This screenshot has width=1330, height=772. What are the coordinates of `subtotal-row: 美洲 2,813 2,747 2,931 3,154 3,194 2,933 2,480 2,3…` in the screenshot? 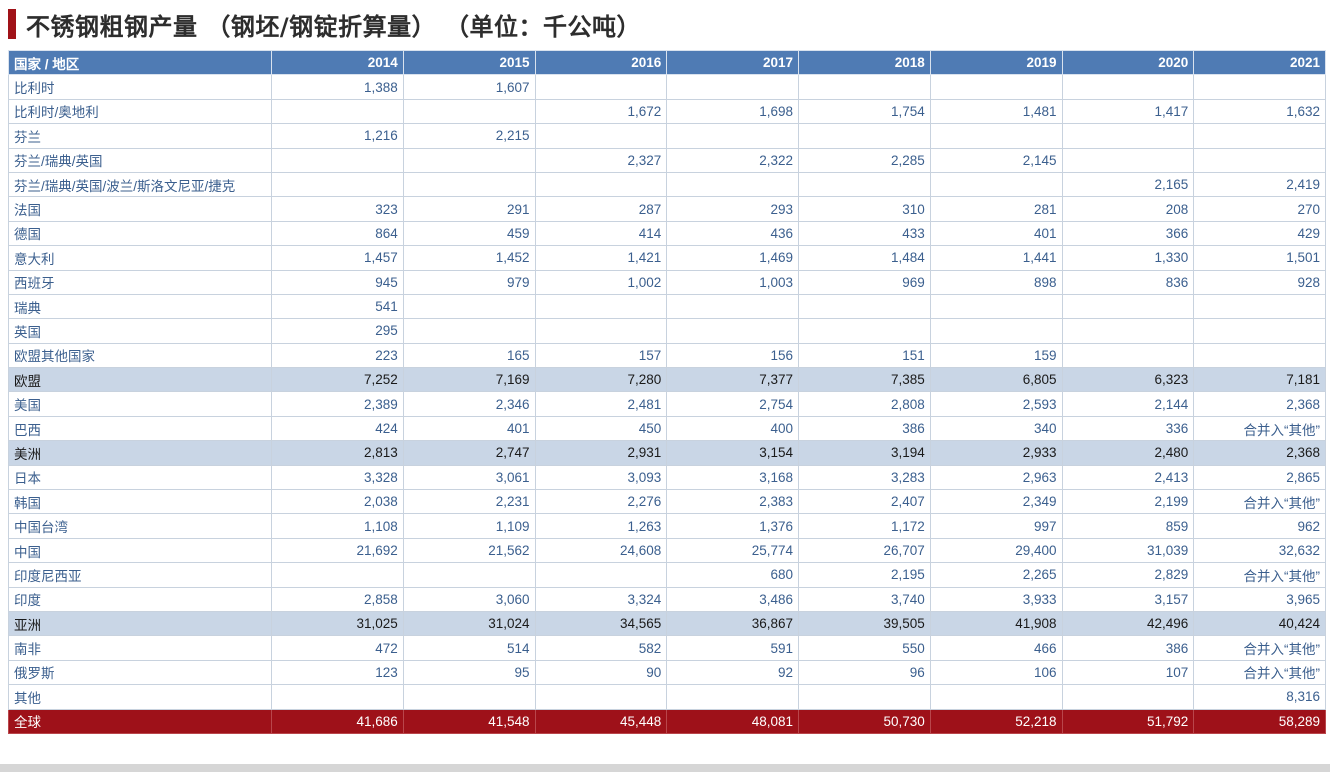 It's located at (667, 453).